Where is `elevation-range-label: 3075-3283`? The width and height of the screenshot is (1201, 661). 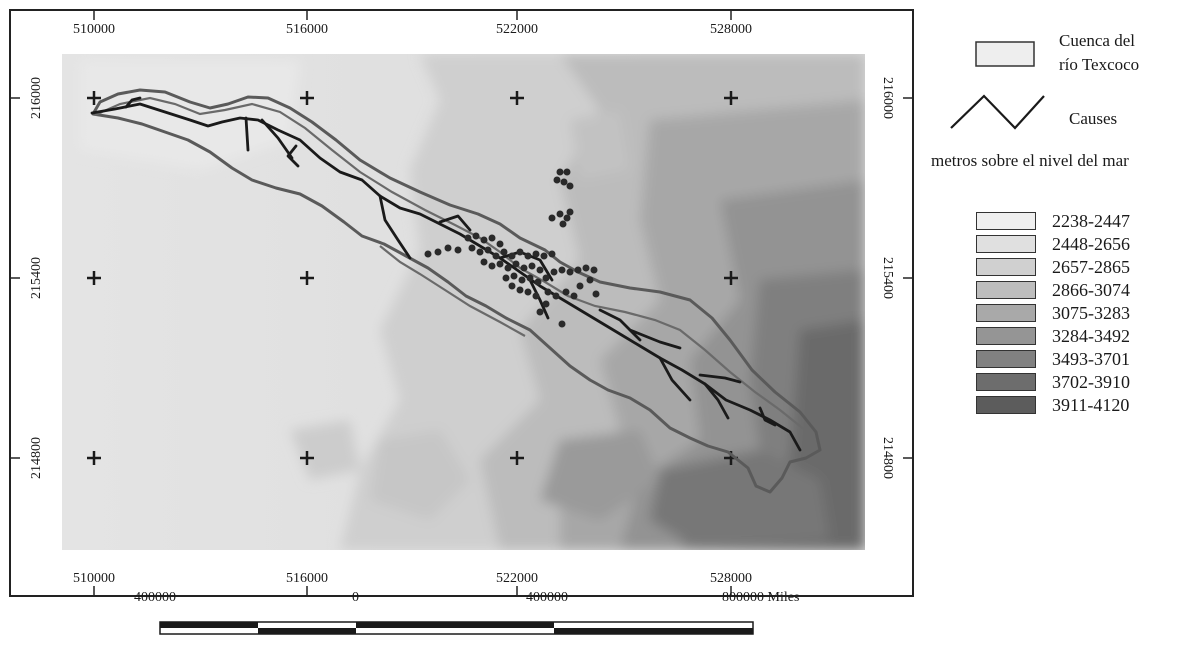
elevation-range-label: 3075-3283 is located at coordinates (1091, 312).